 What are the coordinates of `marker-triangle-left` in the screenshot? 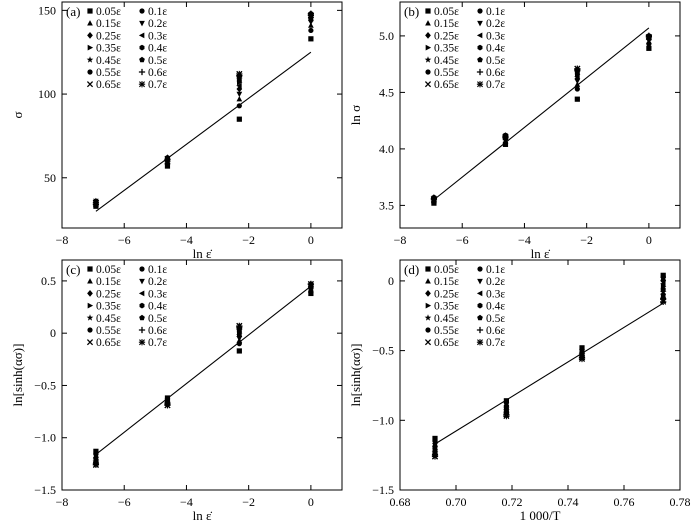 It's located at (141, 35).